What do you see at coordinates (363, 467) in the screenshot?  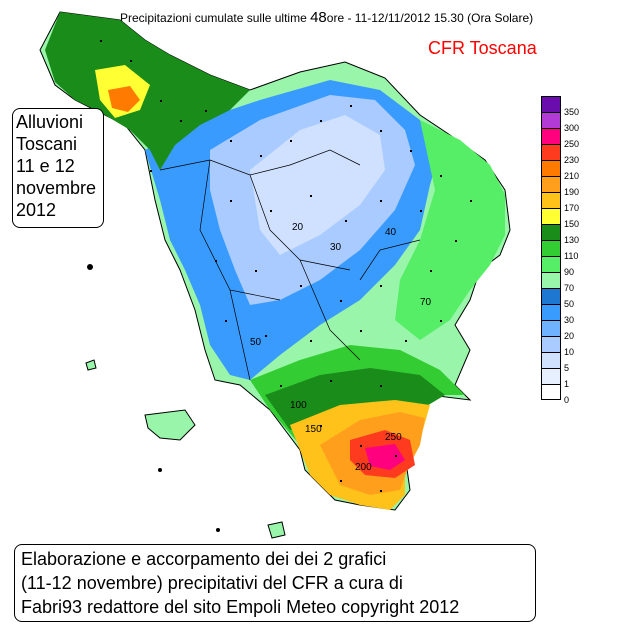 I see `contour-label: 200` at bounding box center [363, 467].